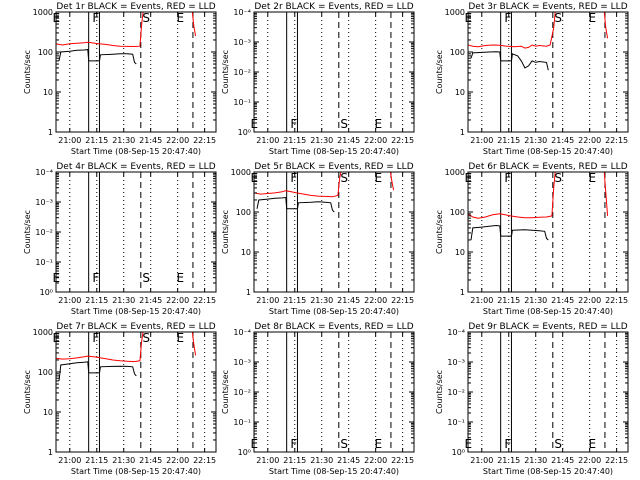  Describe the element at coordinates (135, 167) in the screenshot. I see `panel-title: Det 4r BLACK = Events, RED = LLD` at that location.